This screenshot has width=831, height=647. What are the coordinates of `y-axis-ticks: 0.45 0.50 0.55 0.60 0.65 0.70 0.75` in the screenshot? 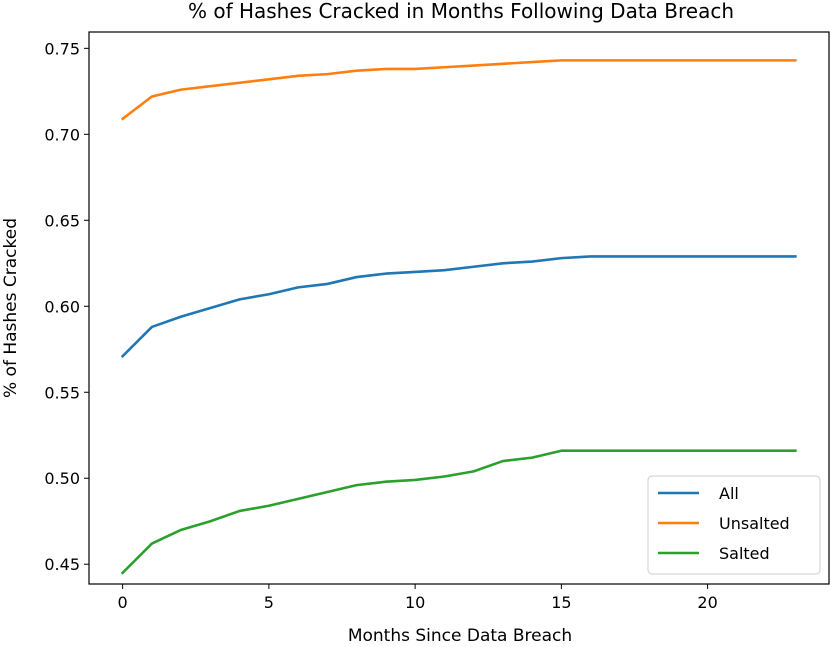 It's located at (66, 306).